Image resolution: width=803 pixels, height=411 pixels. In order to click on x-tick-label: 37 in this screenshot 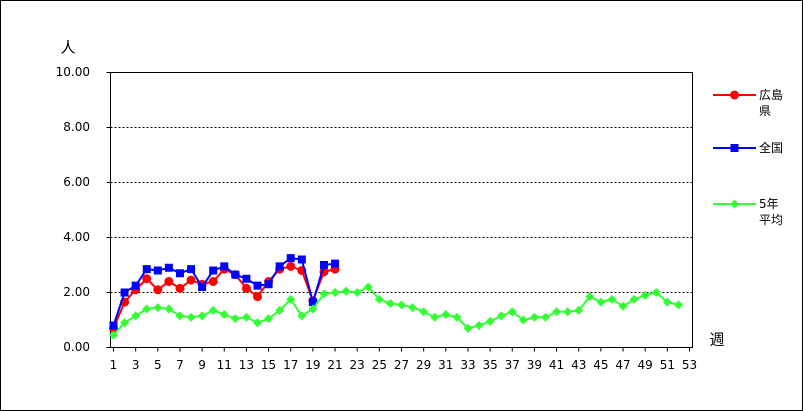, I will do `click(512, 365)`.